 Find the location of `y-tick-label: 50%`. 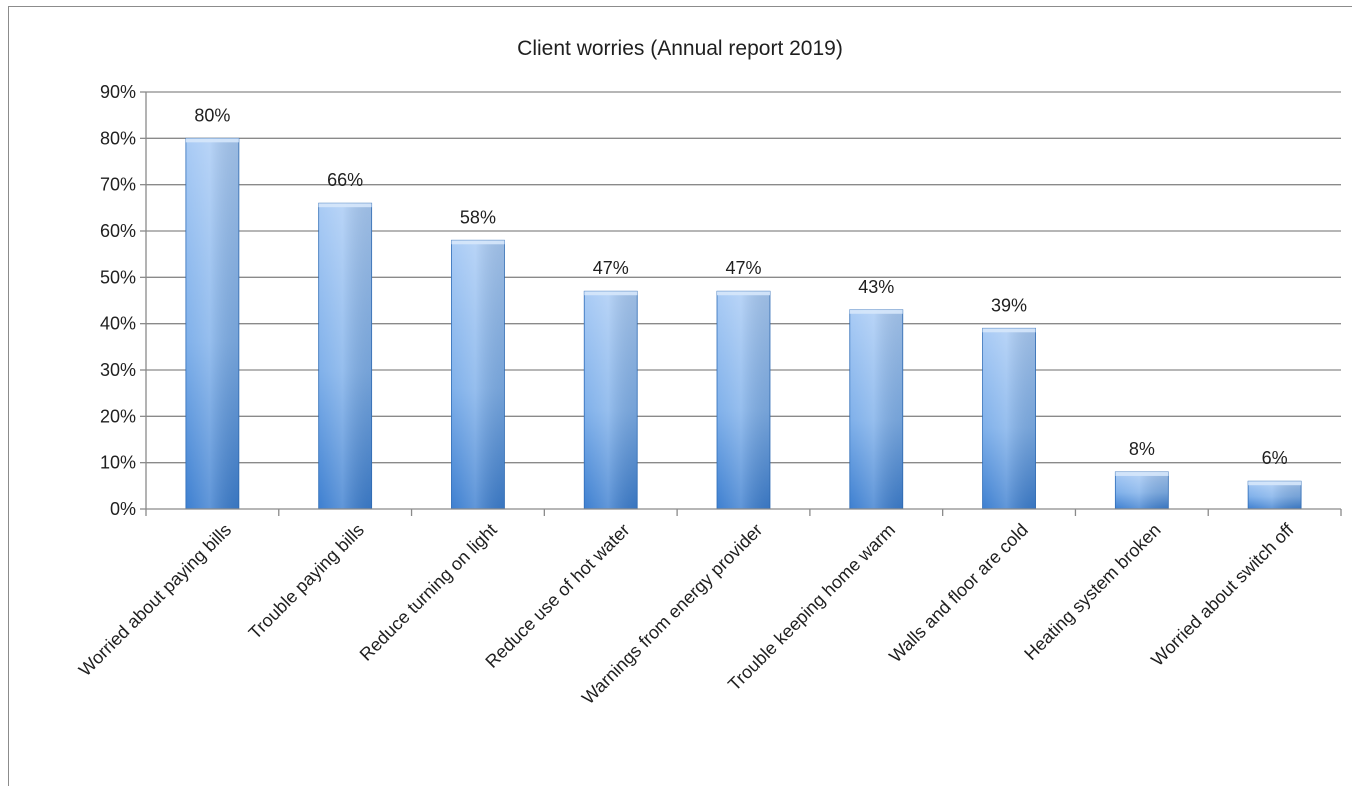

y-tick-label: 50% is located at coordinates (118, 277).